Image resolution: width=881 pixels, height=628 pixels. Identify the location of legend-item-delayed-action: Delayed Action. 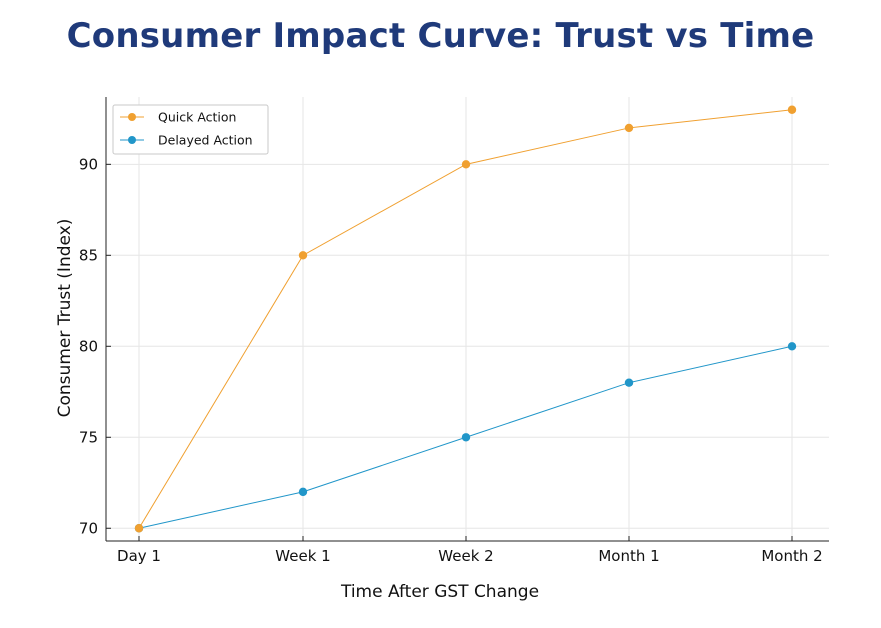
(186, 140).